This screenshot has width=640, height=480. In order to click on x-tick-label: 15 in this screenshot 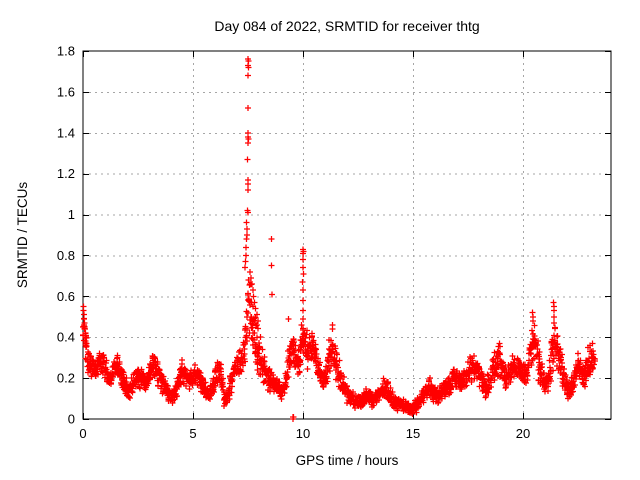, I will do `click(413, 433)`.